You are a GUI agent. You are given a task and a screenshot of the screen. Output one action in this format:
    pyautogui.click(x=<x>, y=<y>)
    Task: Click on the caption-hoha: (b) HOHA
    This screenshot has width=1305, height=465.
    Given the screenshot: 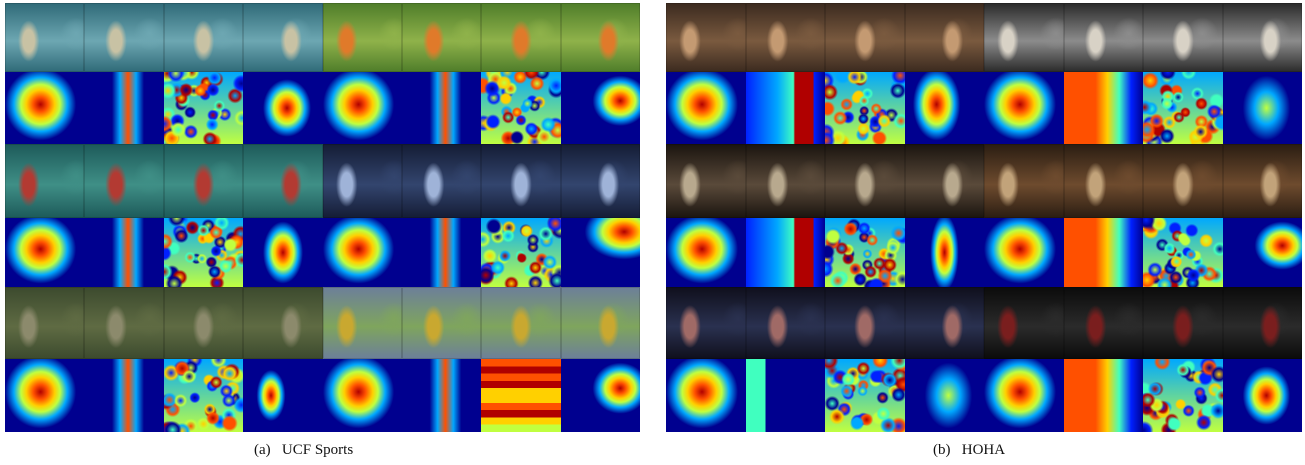 What is the action you would take?
    pyautogui.click(x=969, y=450)
    